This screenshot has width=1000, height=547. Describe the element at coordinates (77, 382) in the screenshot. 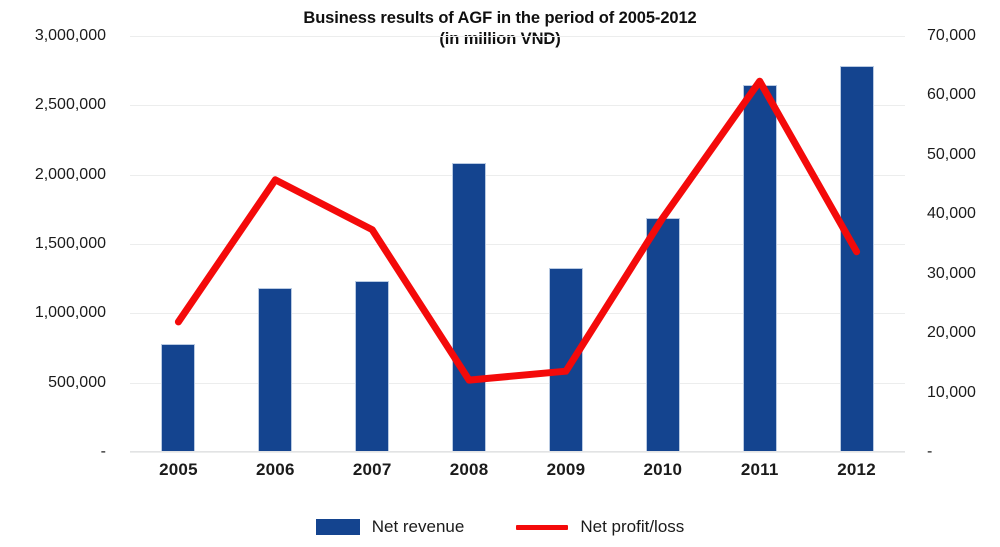

I see `left-axis-tick: 500,000` at that location.